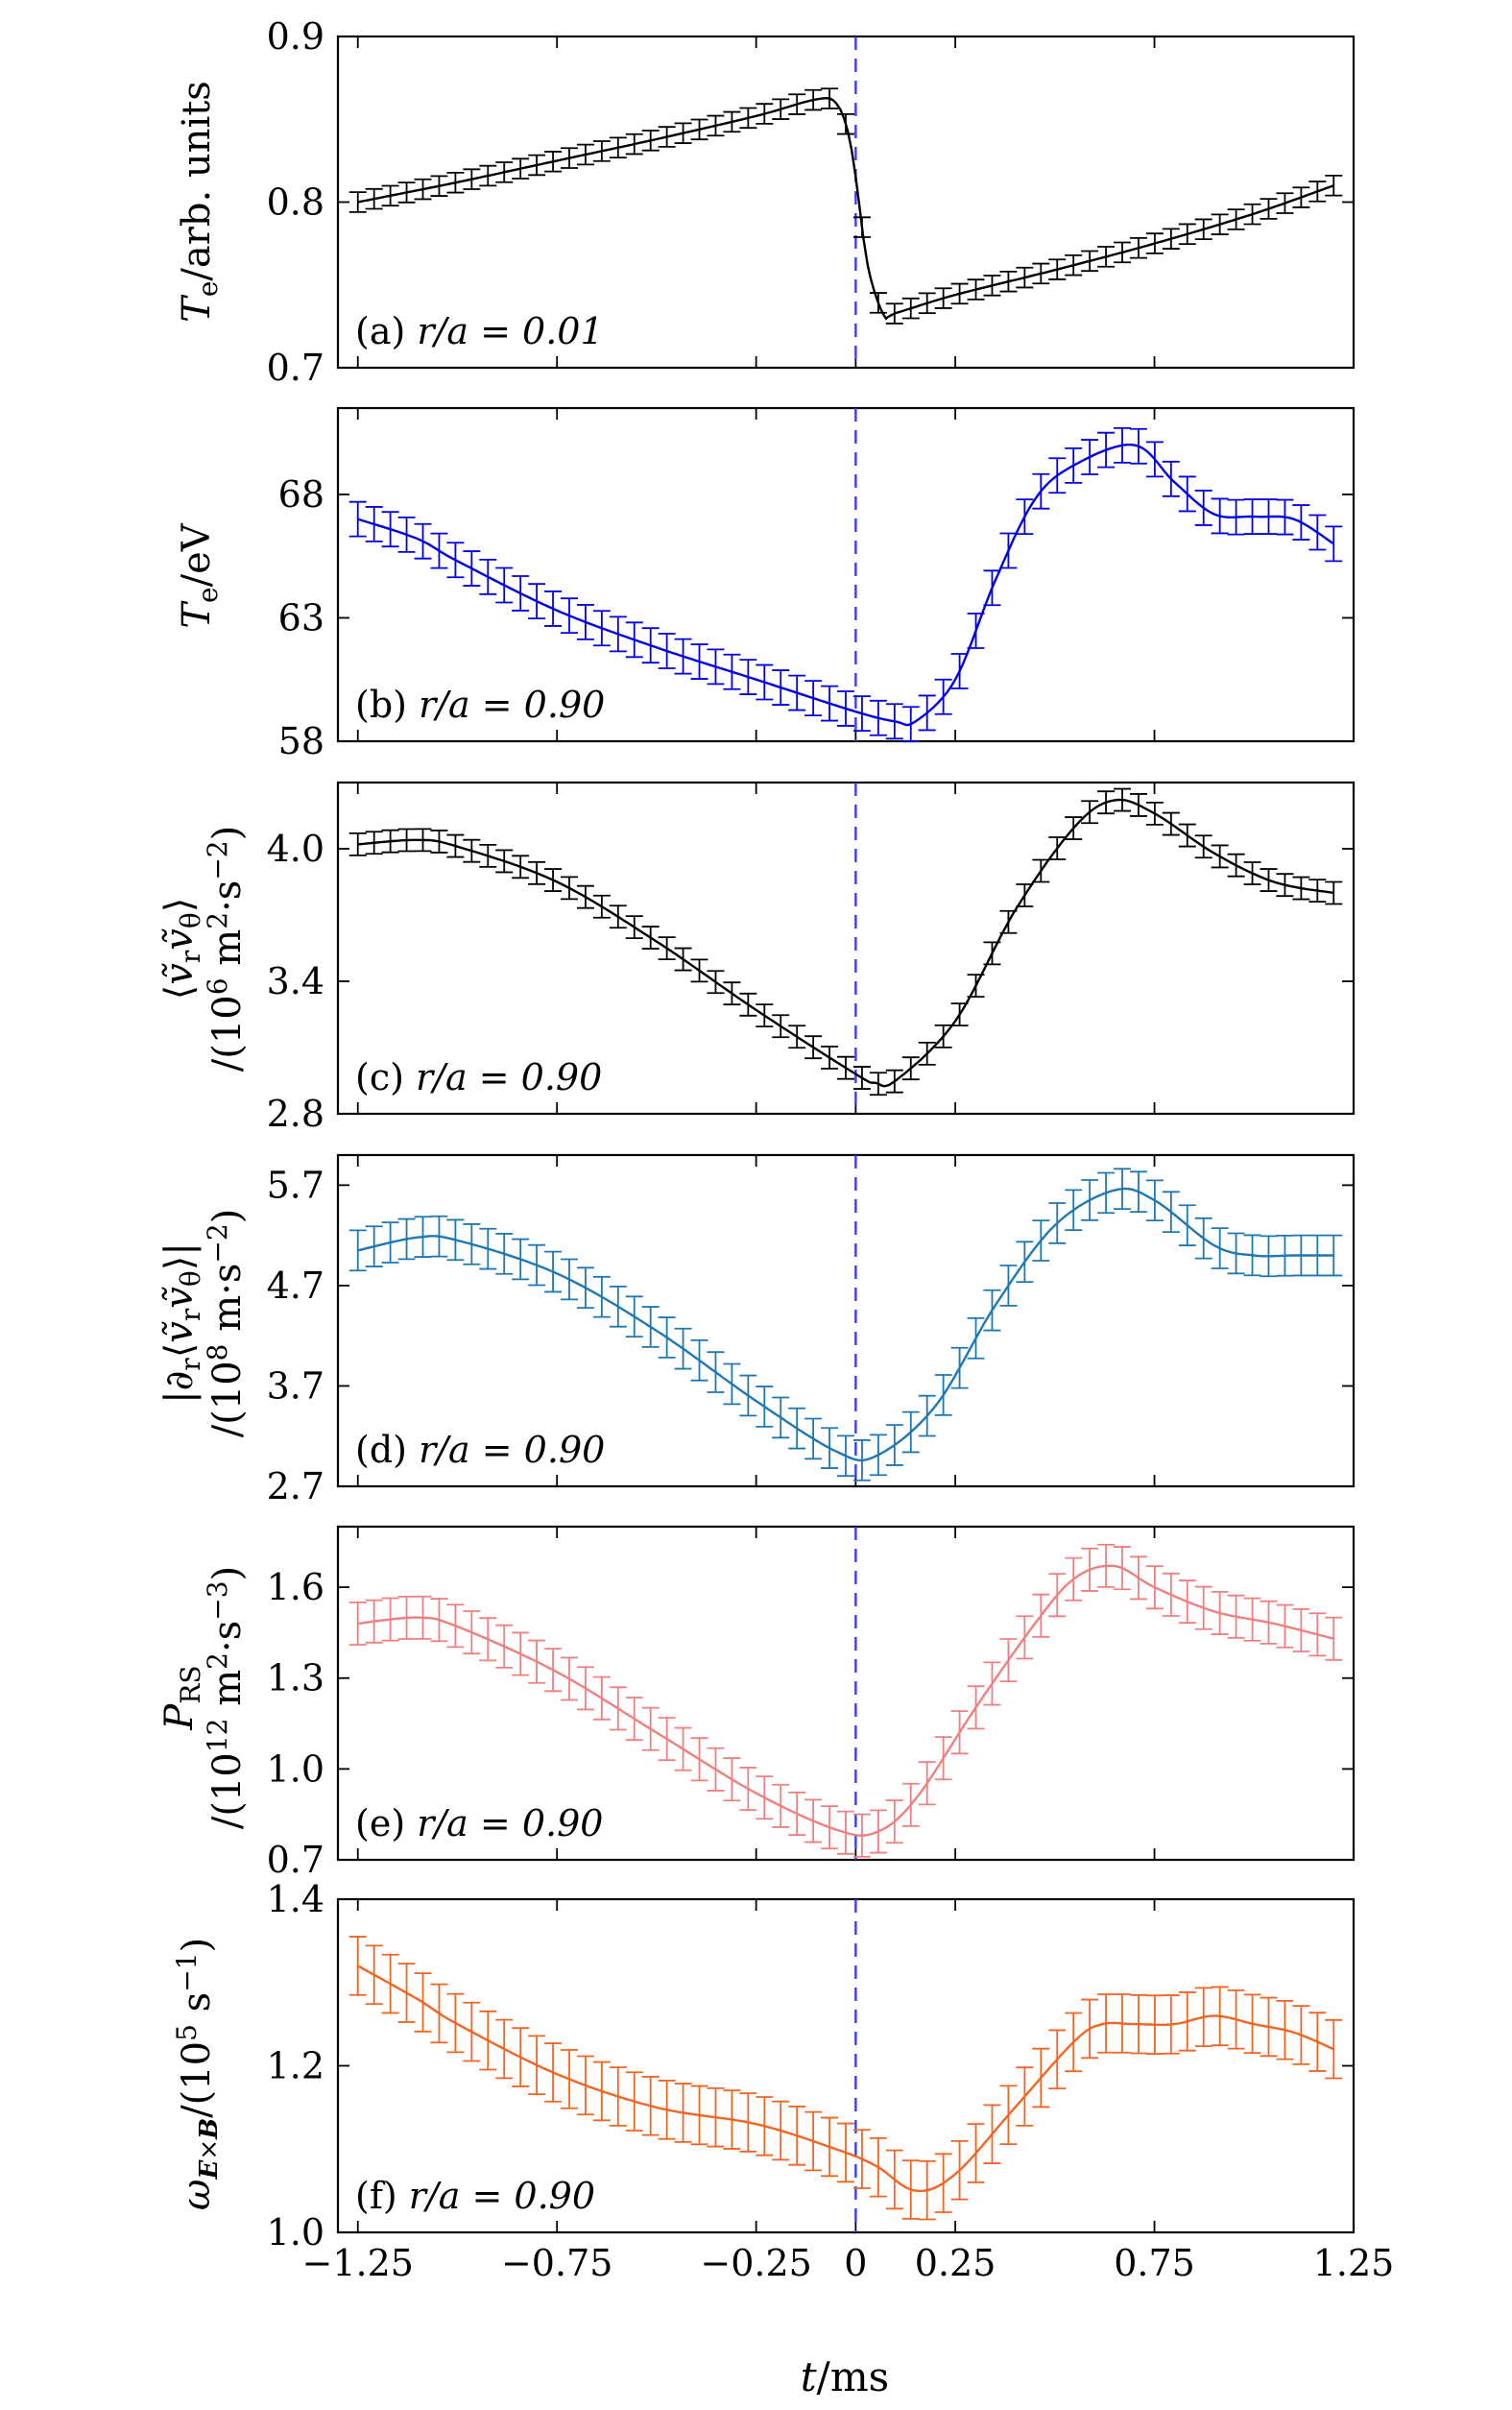 This screenshot has height=2410, width=1512. What do you see at coordinates (295, 1587) in the screenshot?
I see `y-tick-label: 1.6` at bounding box center [295, 1587].